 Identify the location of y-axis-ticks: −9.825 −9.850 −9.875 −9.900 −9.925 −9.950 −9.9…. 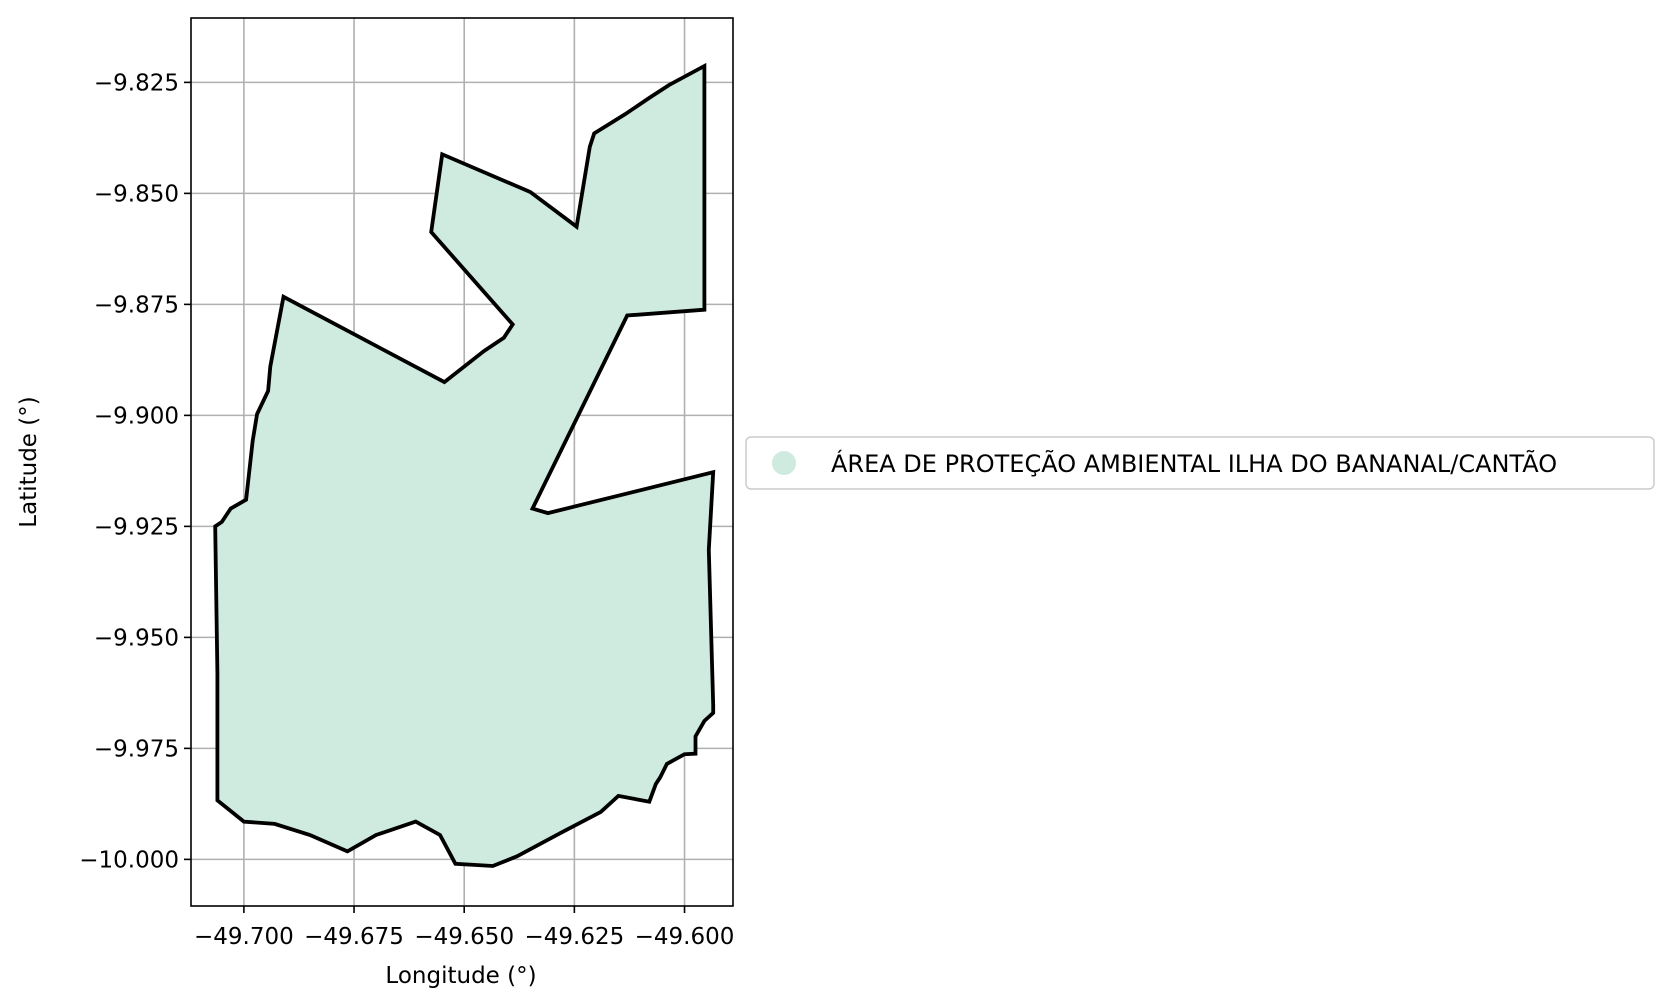
(135, 471).